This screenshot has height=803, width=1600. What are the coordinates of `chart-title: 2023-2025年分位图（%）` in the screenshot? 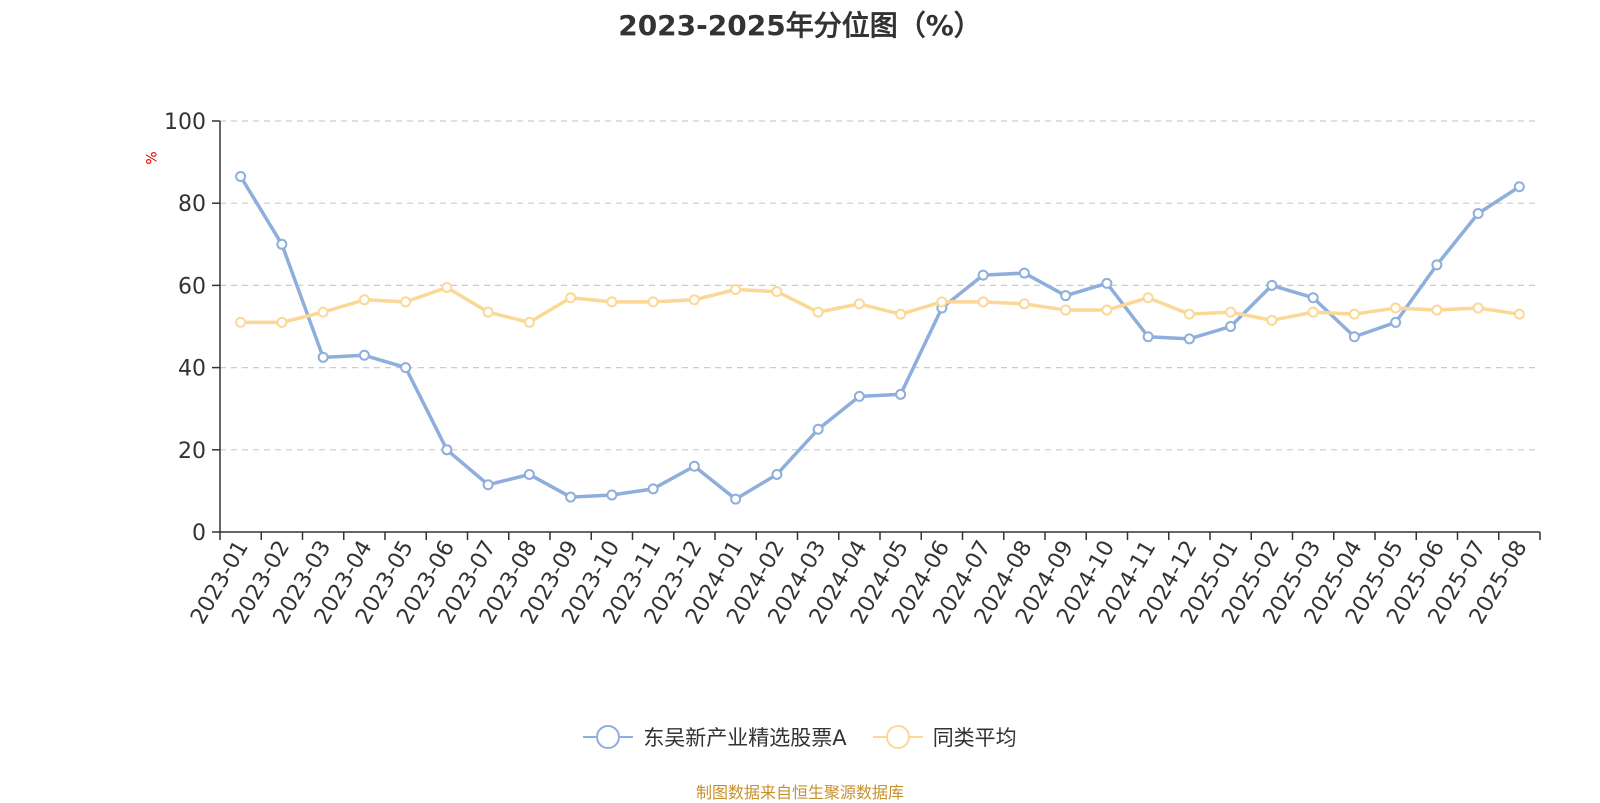 It's located at (800, 25).